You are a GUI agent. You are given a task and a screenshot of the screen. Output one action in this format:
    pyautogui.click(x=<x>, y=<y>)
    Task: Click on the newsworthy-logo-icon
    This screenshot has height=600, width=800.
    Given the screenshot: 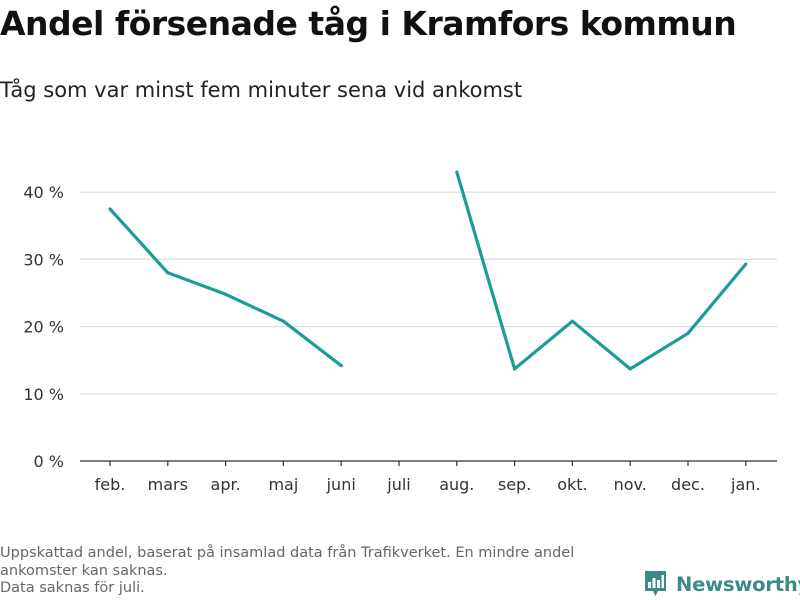 What is the action you would take?
    pyautogui.click(x=655, y=583)
    